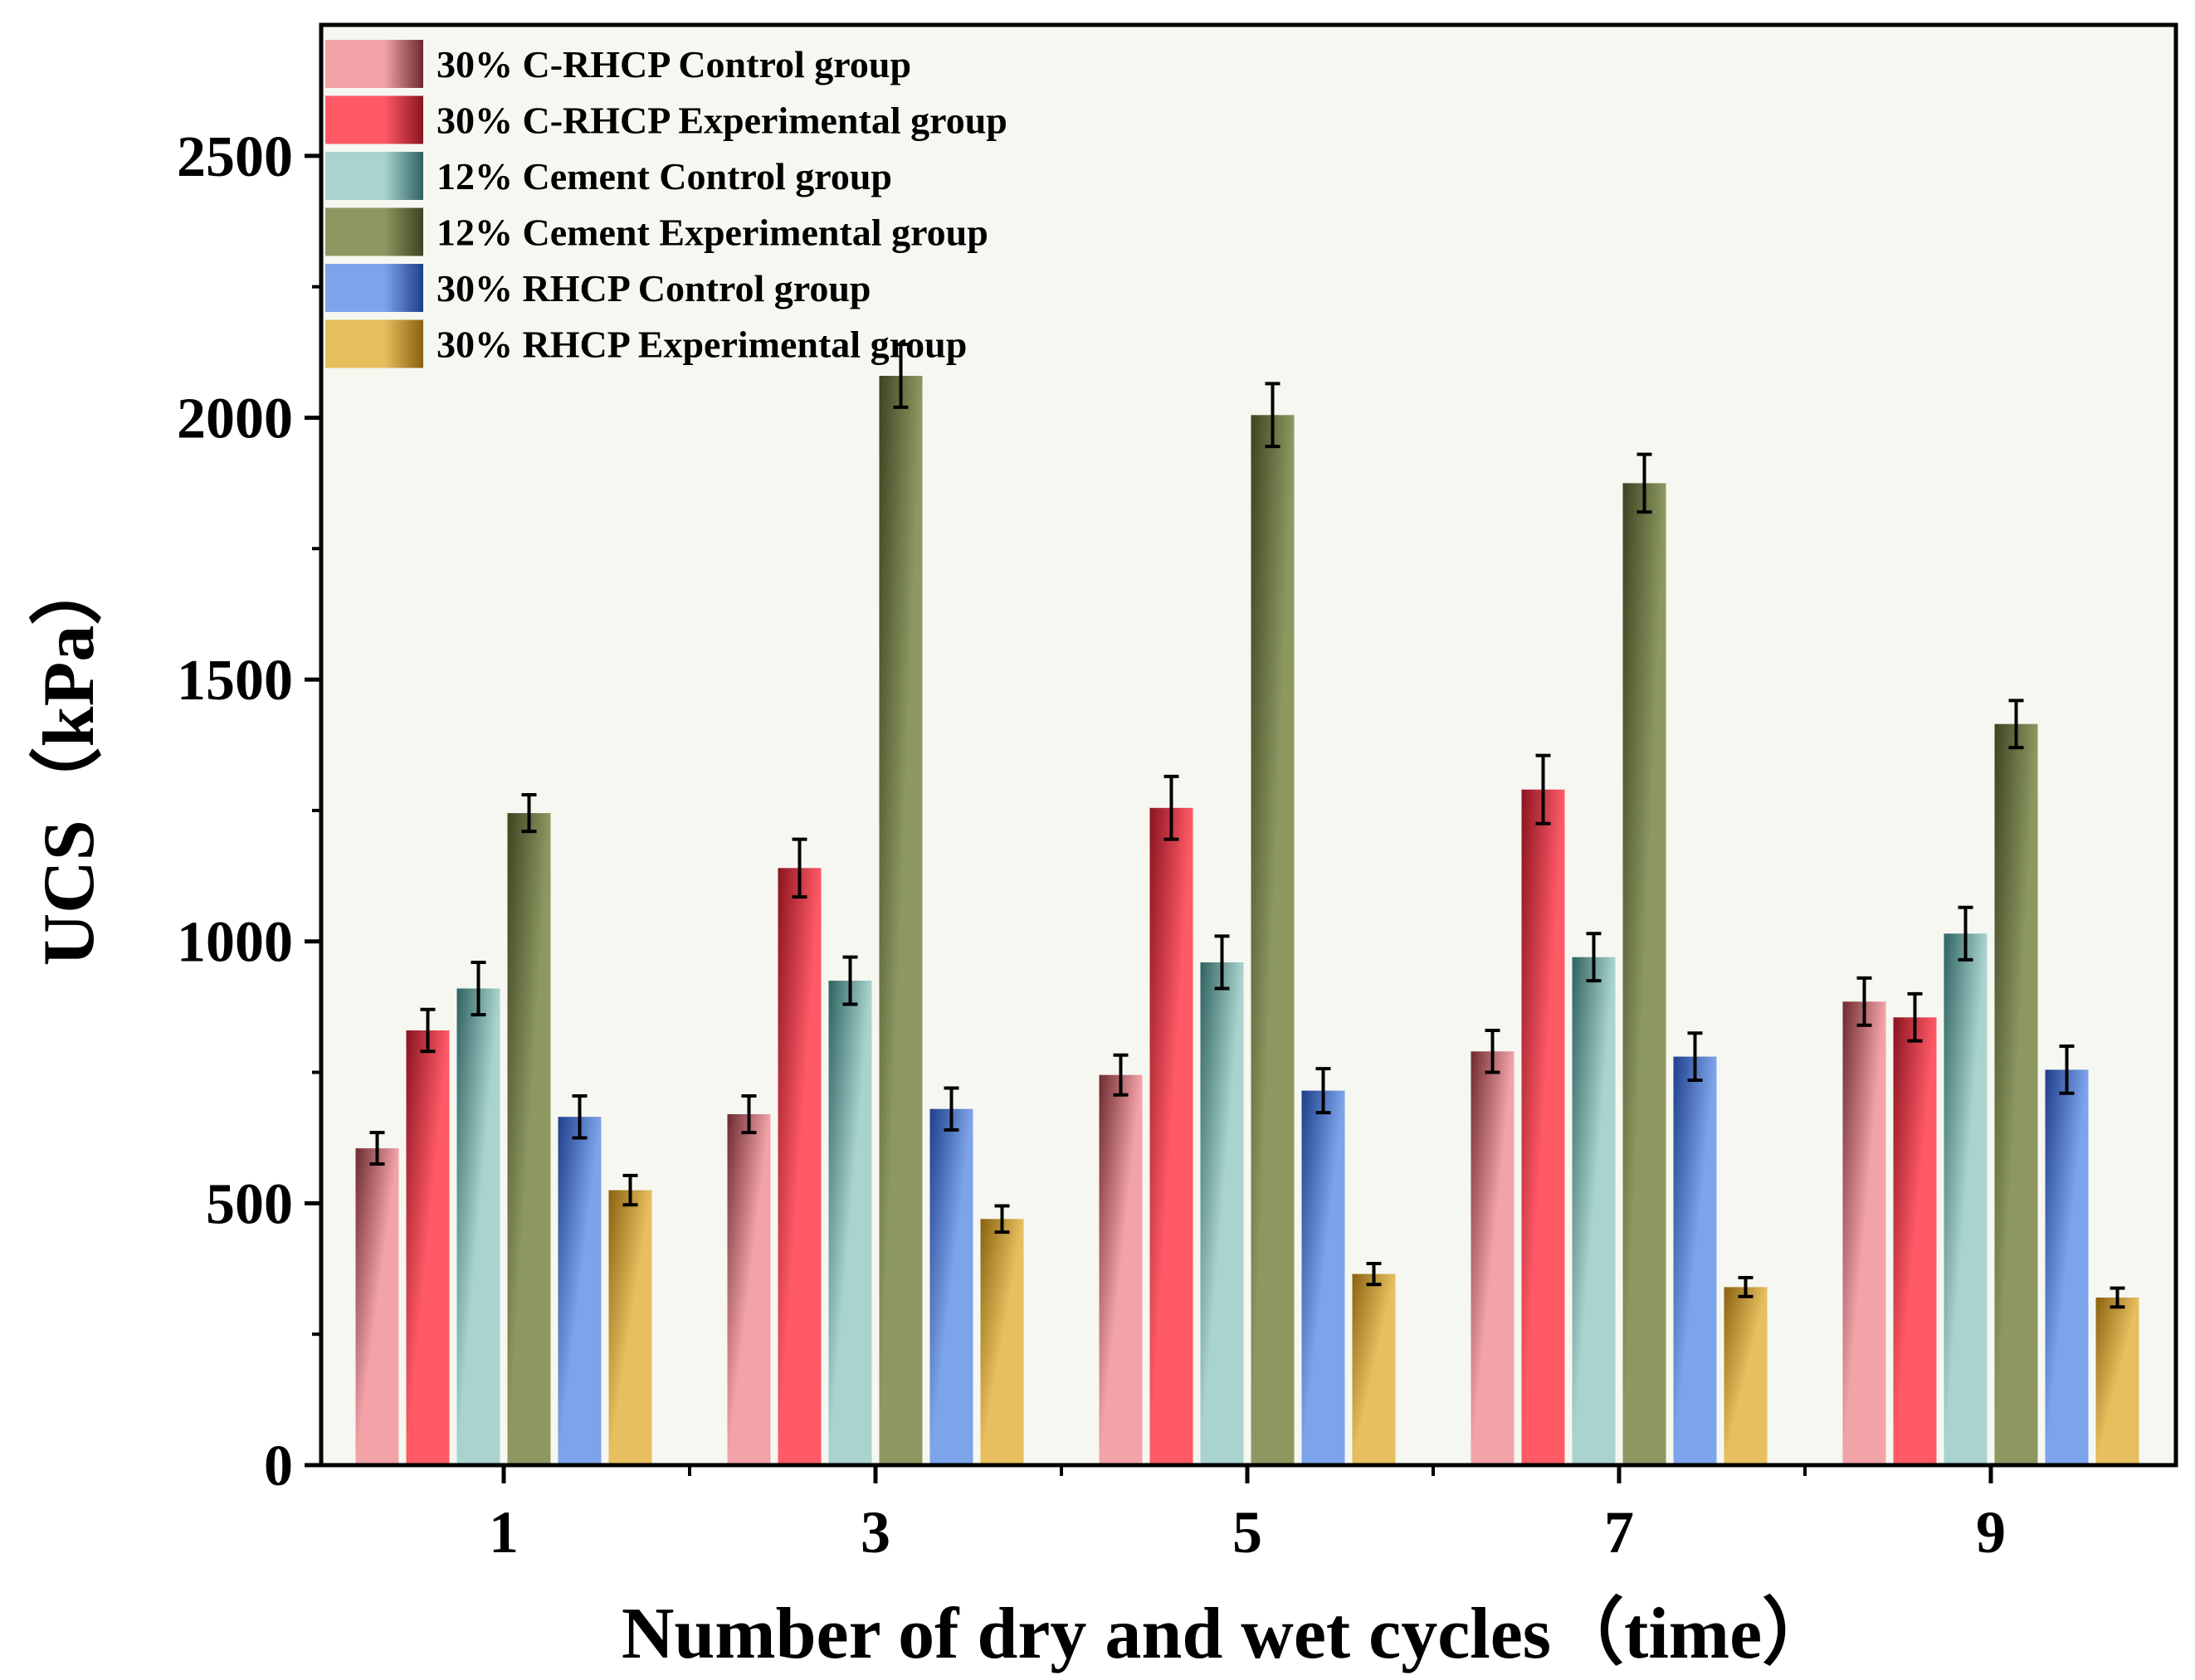  What do you see at coordinates (504, 1532) in the screenshot?
I see `x-tick-label-1: 1` at bounding box center [504, 1532].